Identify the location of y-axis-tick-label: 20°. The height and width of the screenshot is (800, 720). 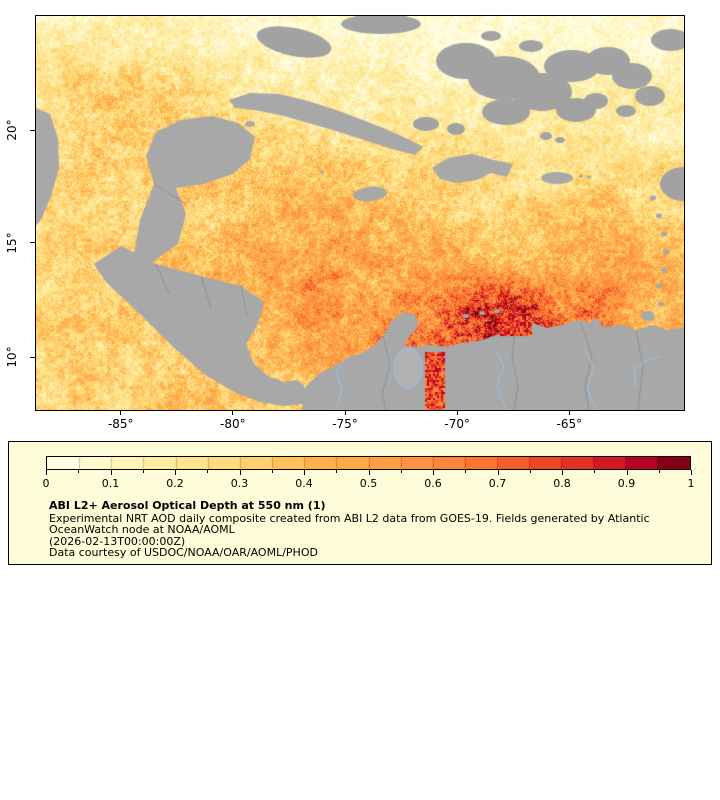
(12, 130).